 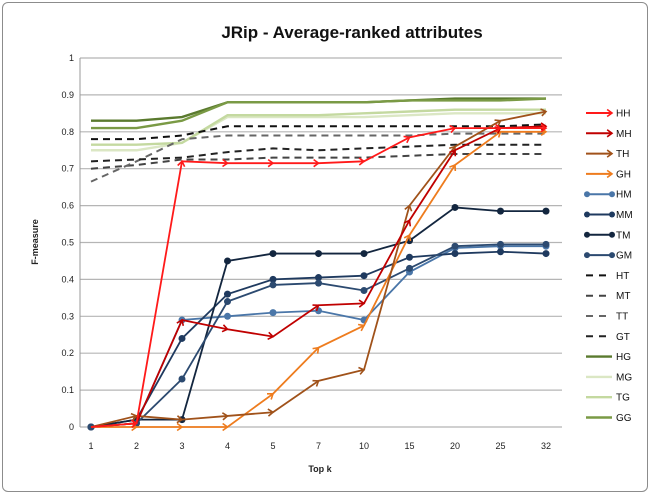 What do you see at coordinates (500, 446) in the screenshot?
I see `x-tick-label: 25` at bounding box center [500, 446].